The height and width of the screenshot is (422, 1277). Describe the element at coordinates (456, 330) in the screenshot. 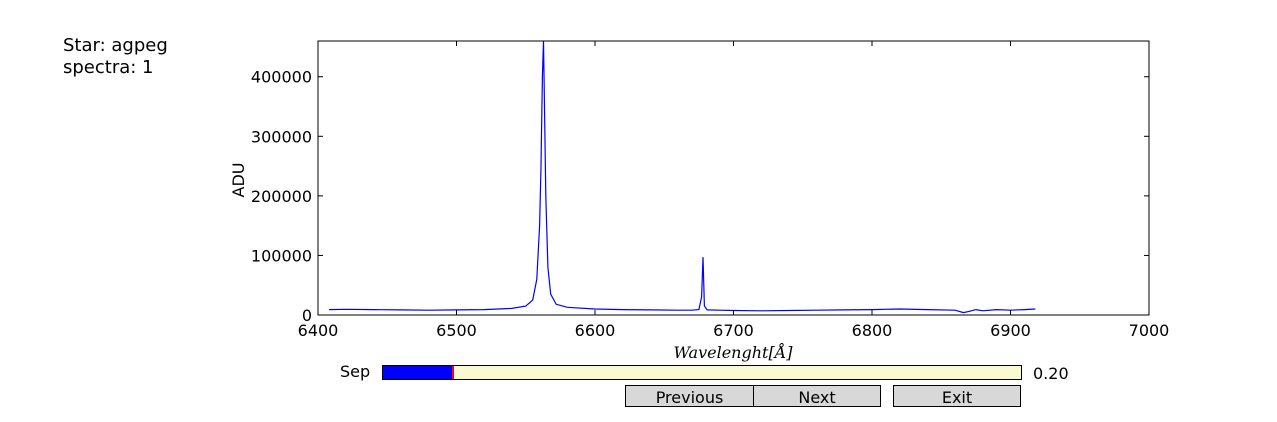

I see `x-tick-label: 6500` at that location.